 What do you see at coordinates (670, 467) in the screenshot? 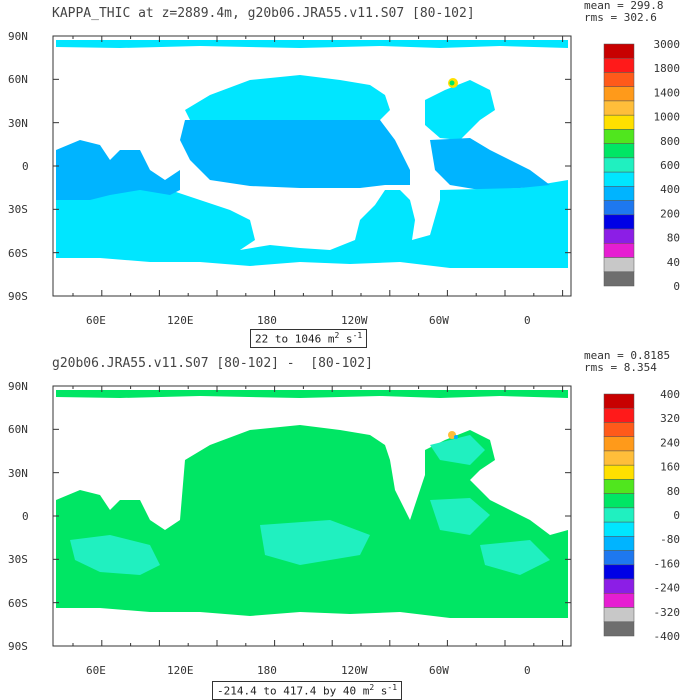
I see `colorbar-label: 160` at bounding box center [670, 467].